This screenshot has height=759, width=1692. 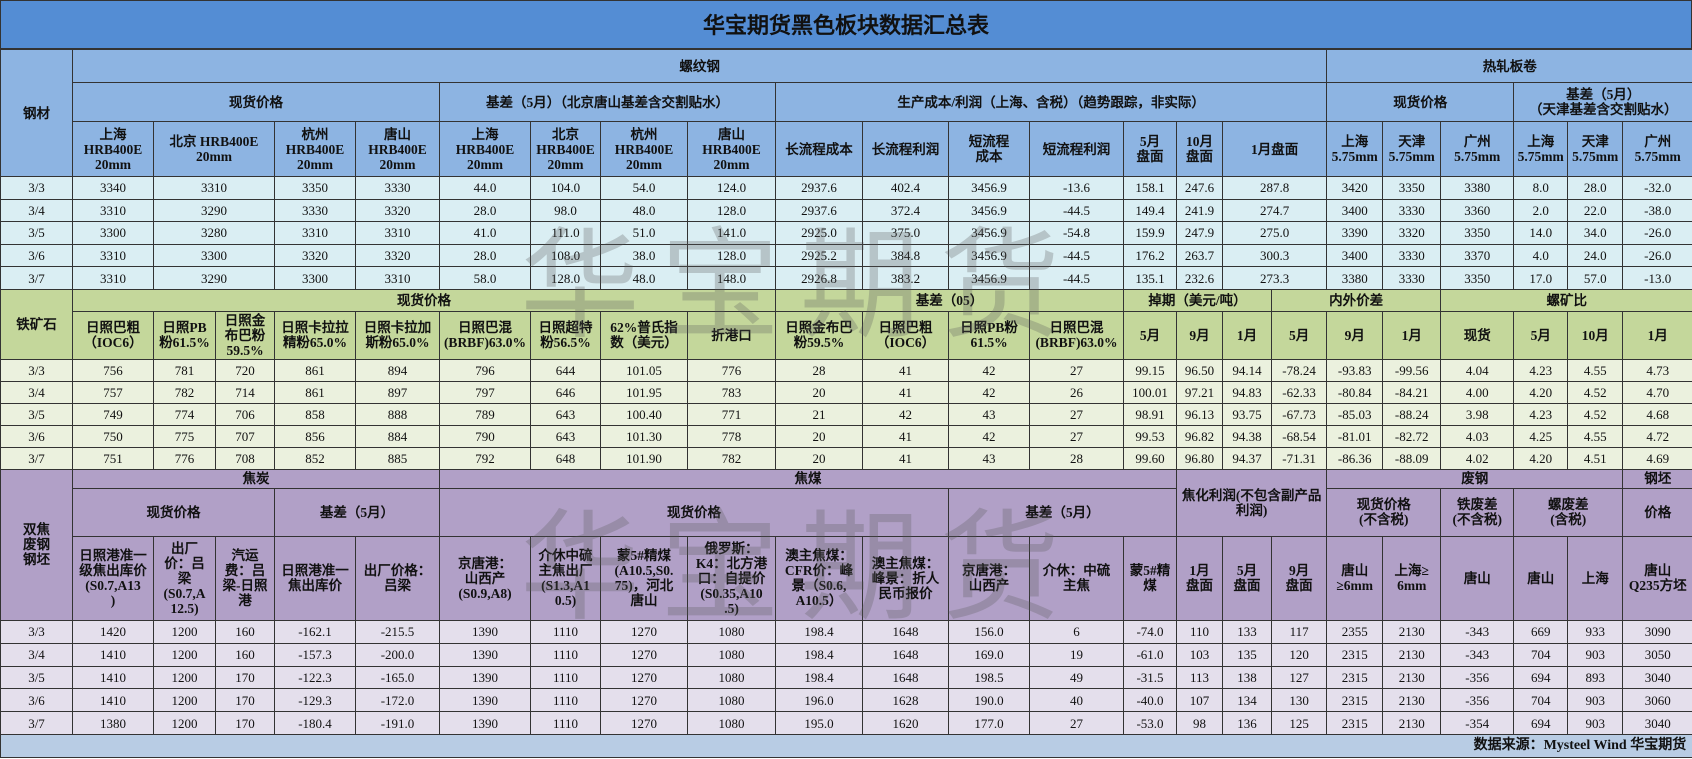 I want to click on cell: 720, so click(x=245, y=370).